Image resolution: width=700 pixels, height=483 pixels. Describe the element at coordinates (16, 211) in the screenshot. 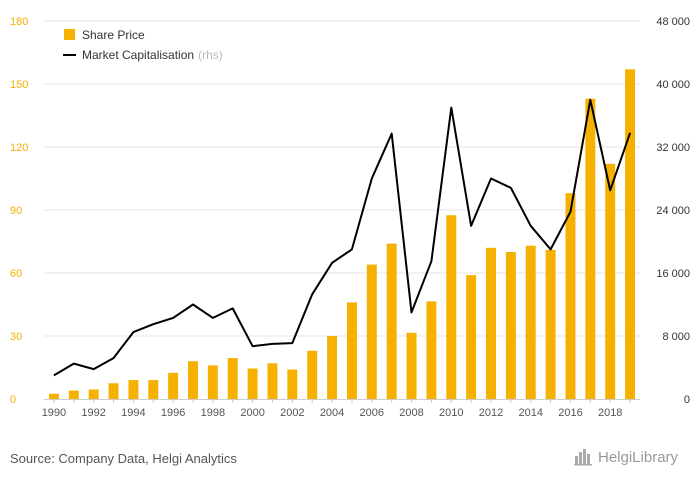

I see `y-left-tick-label: 90` at that location.